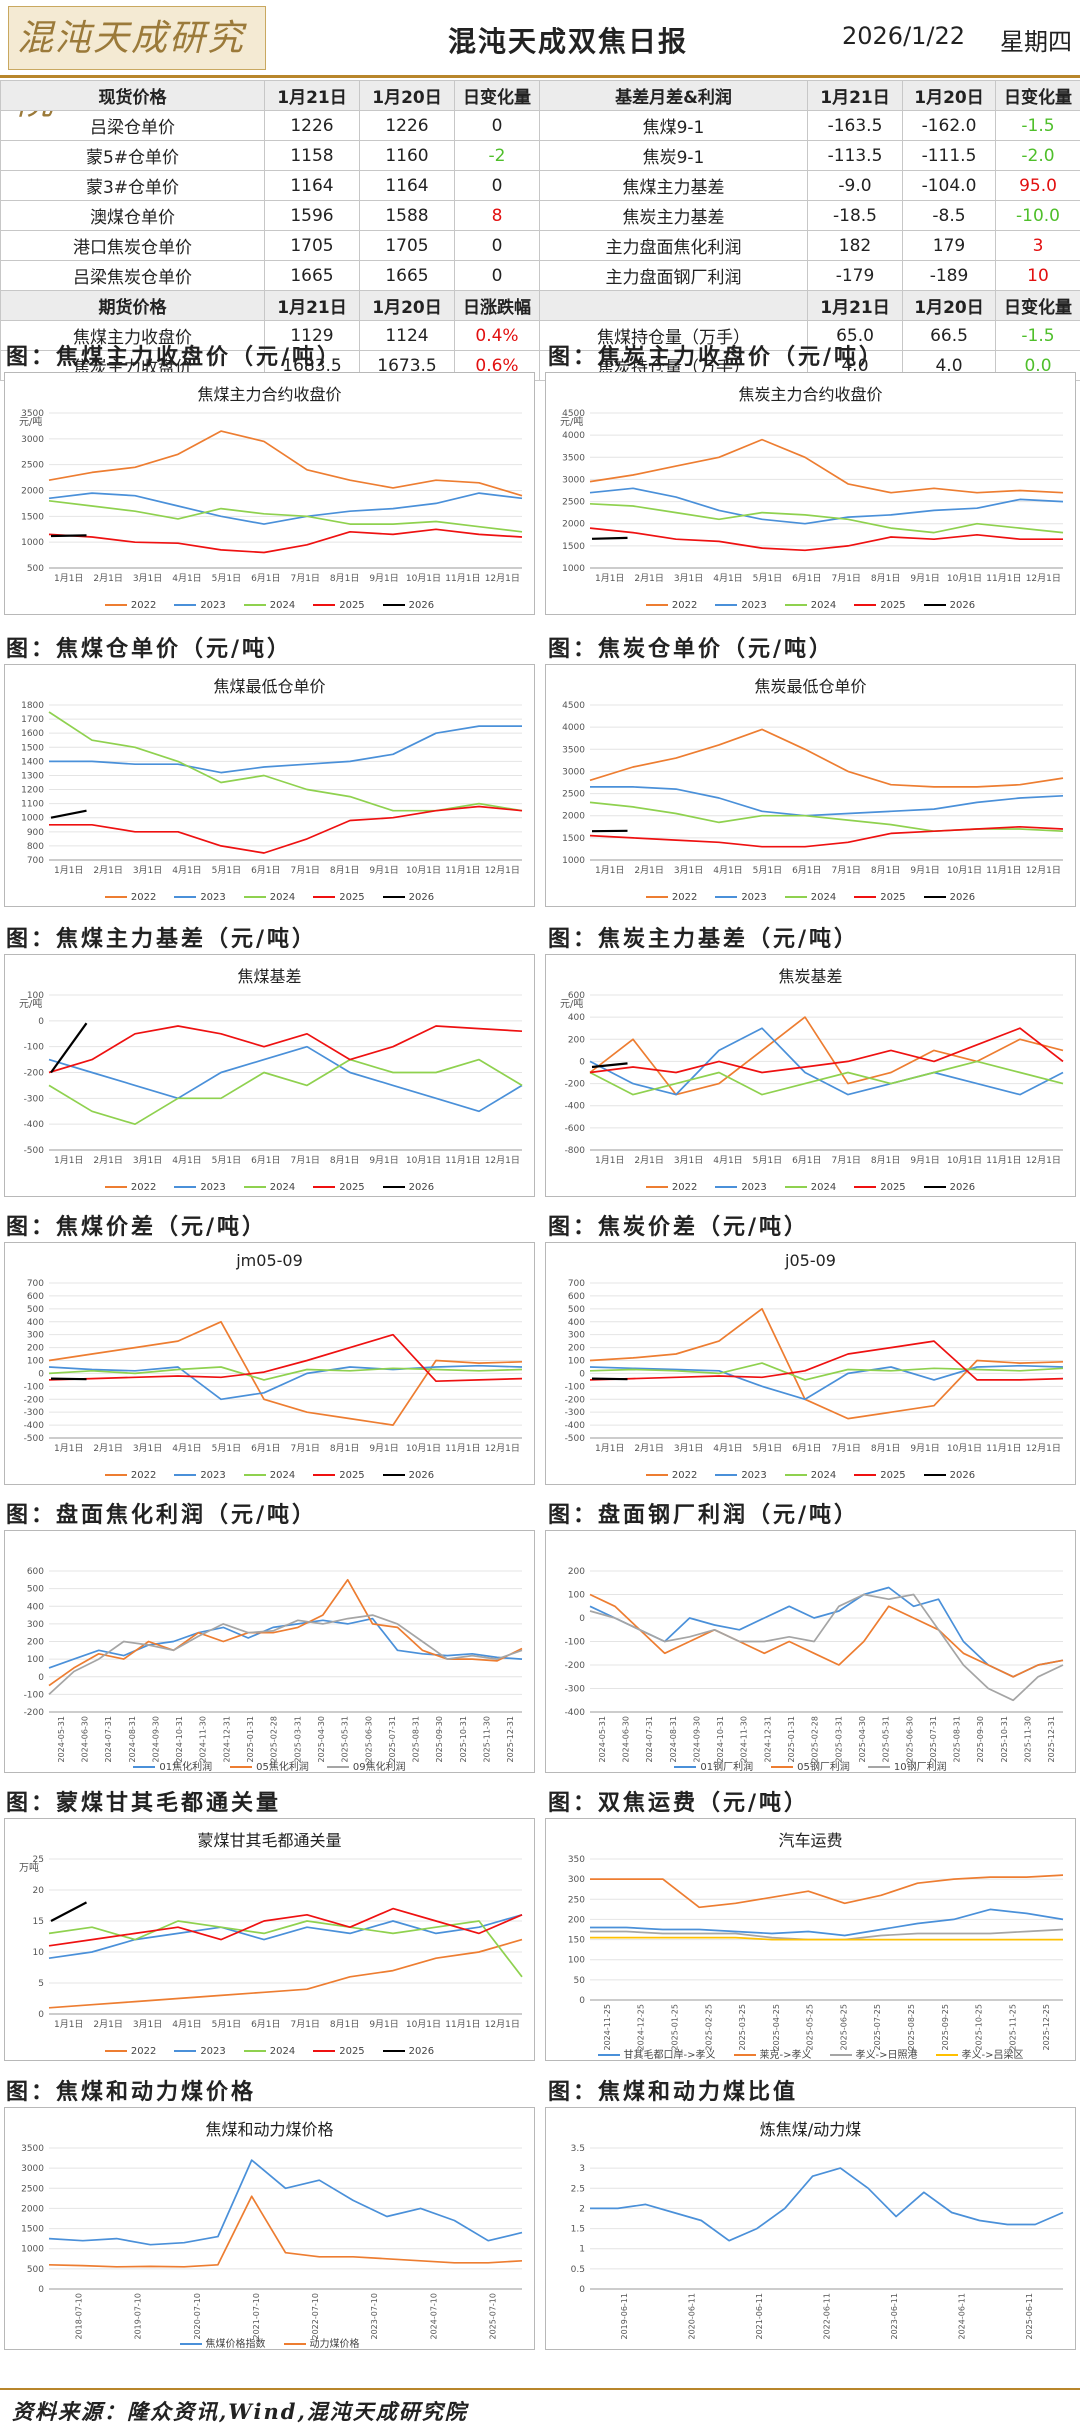  I want to click on legend-label: 2025, so click(892, 897).